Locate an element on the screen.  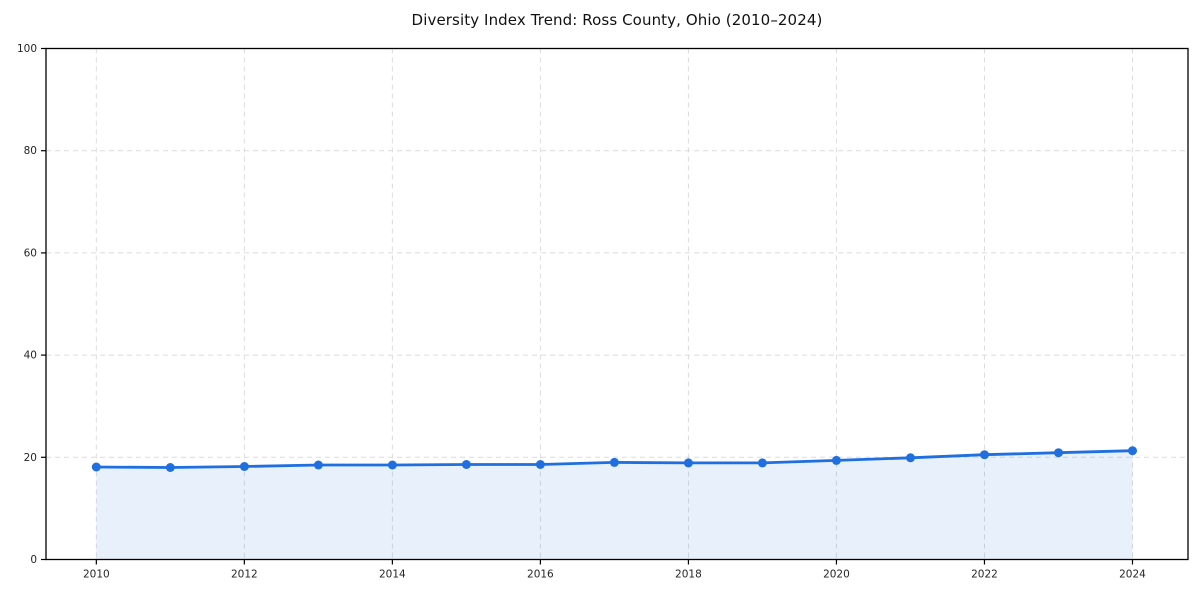
data-point-2015 is located at coordinates (466, 464).